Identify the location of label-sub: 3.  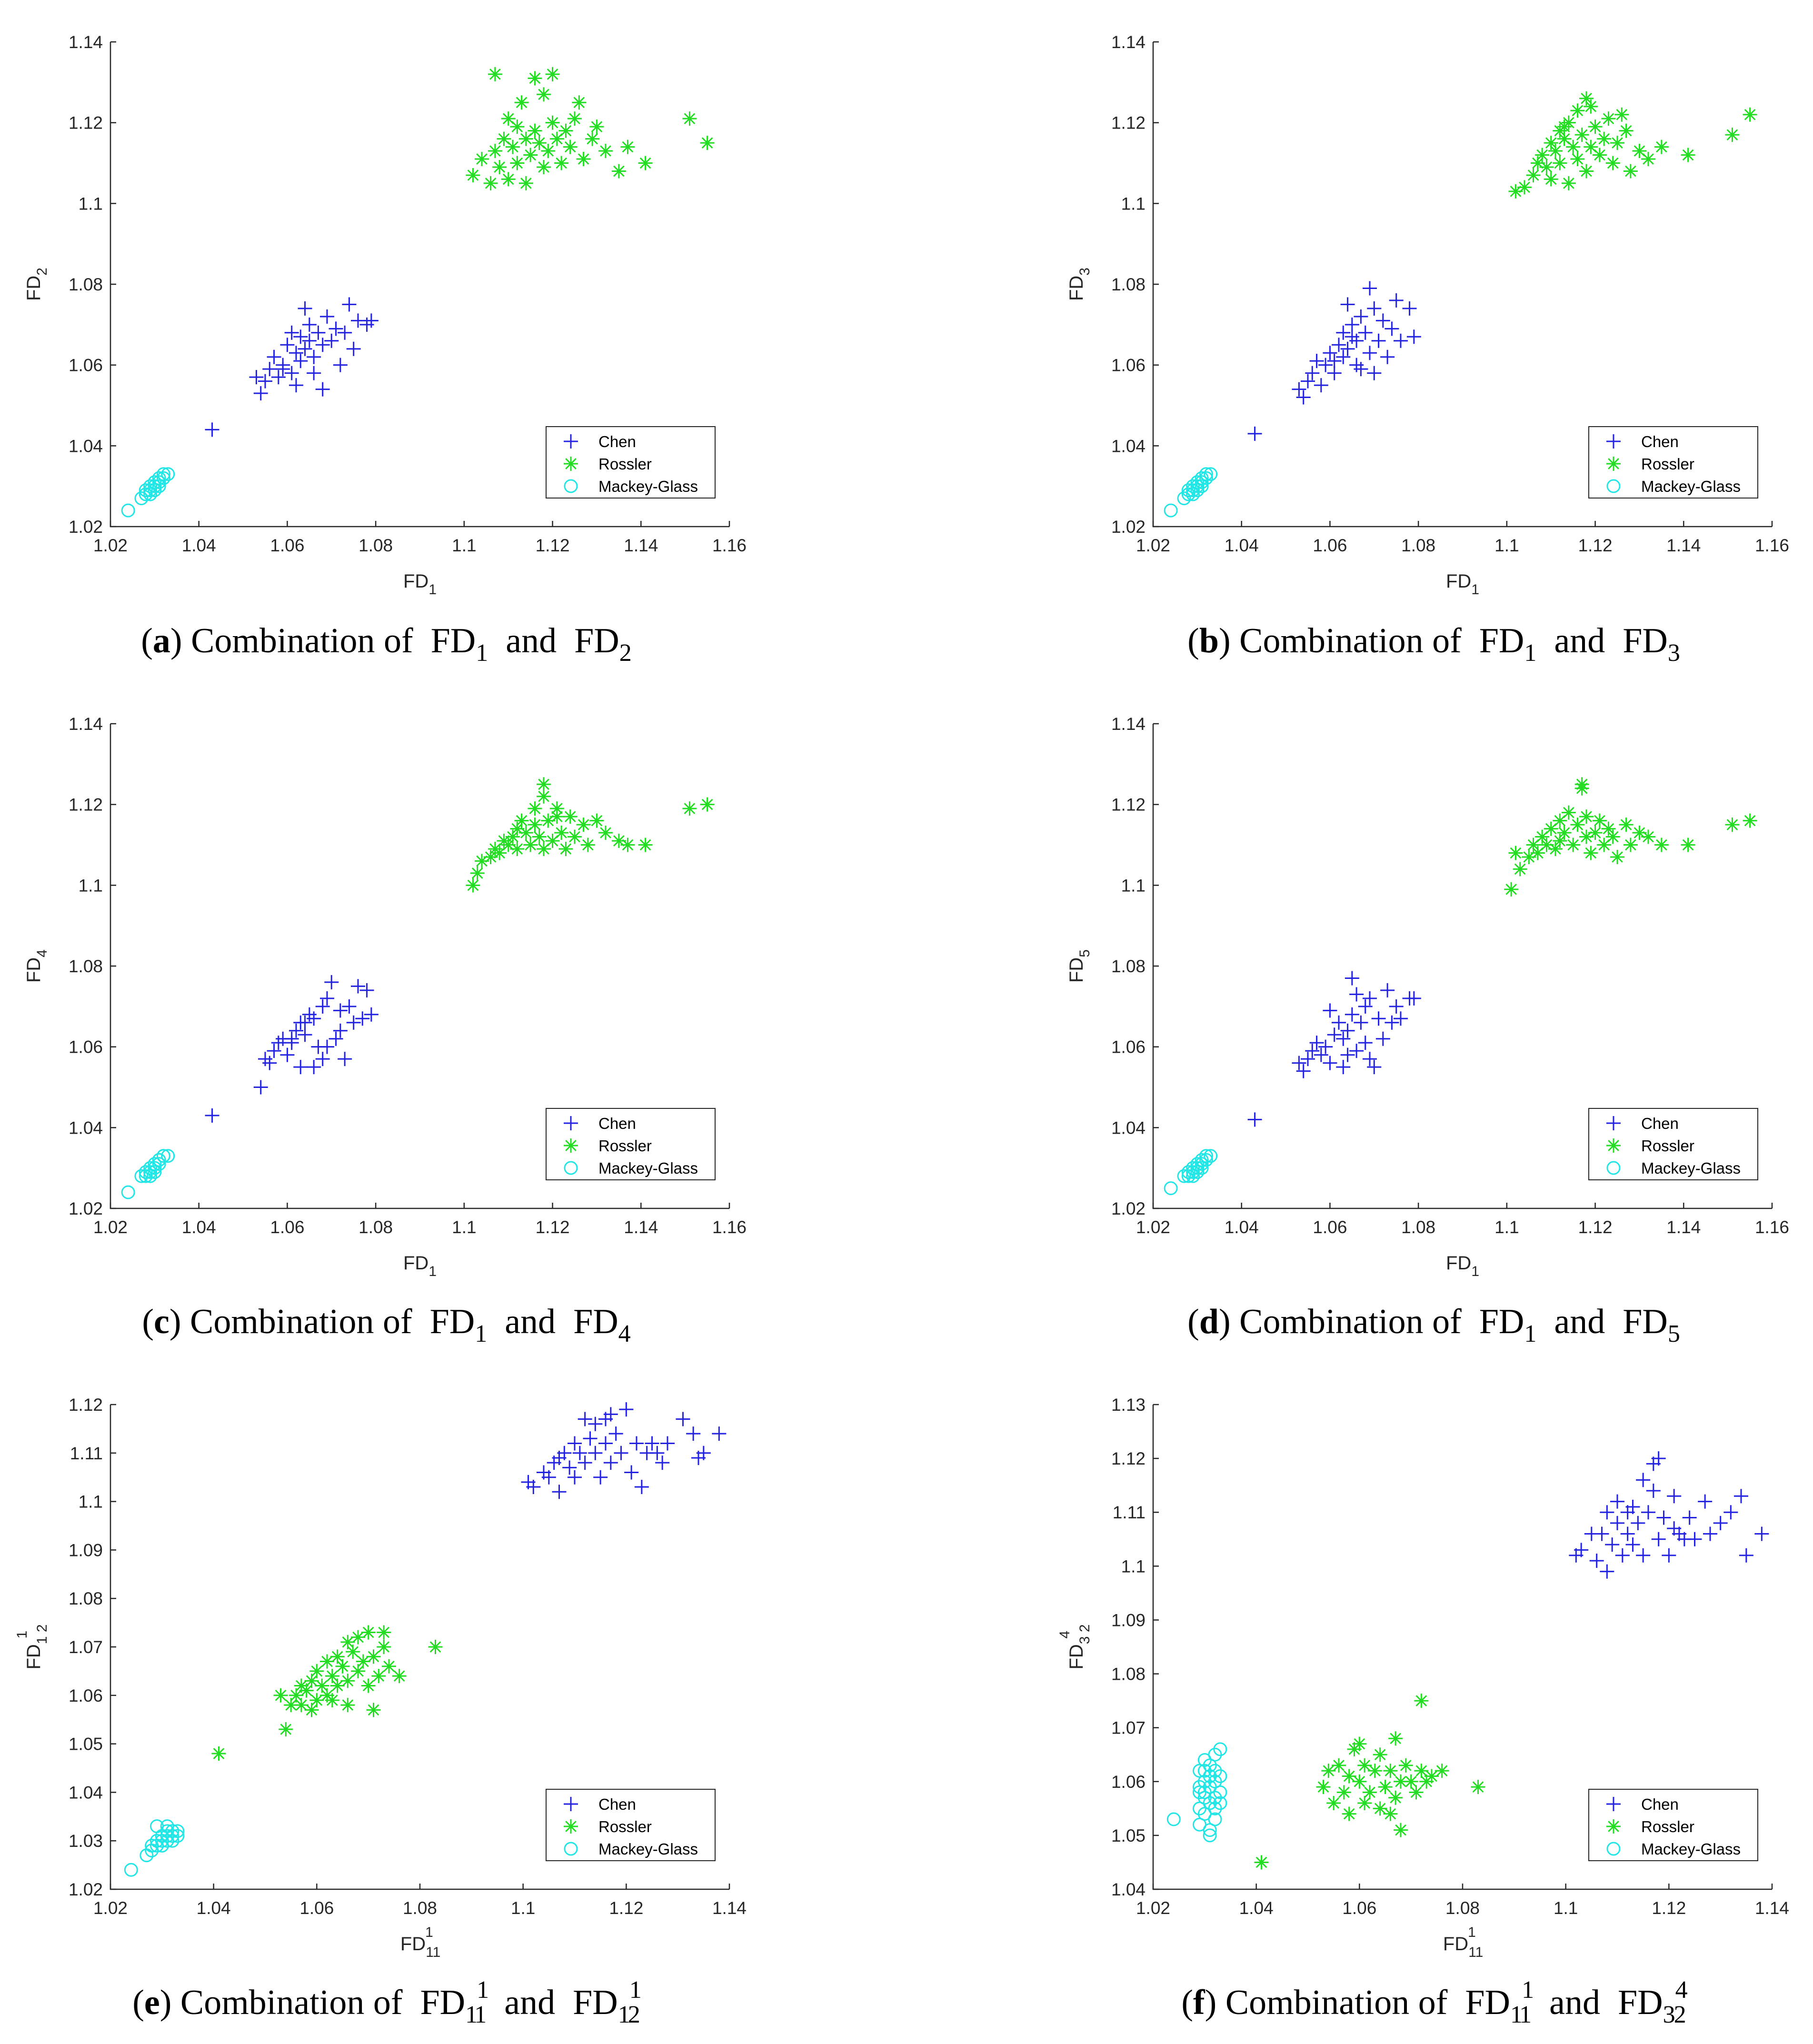
(1085, 272).